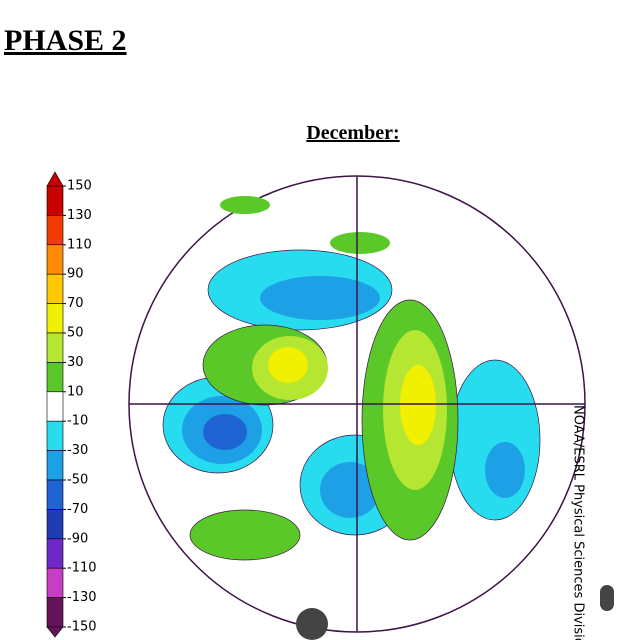  Describe the element at coordinates (75, 333) in the screenshot. I see `colorbar-tick-label: 50` at that location.